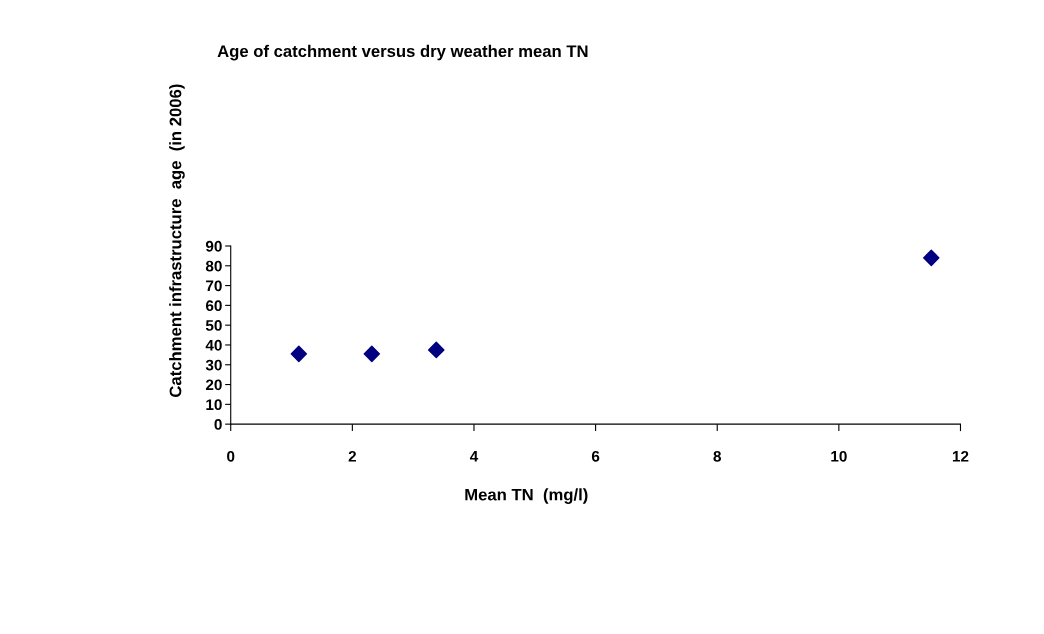 The height and width of the screenshot is (634, 1044). Describe the element at coordinates (213, 345) in the screenshot. I see `y-tick-label: 40` at that location.